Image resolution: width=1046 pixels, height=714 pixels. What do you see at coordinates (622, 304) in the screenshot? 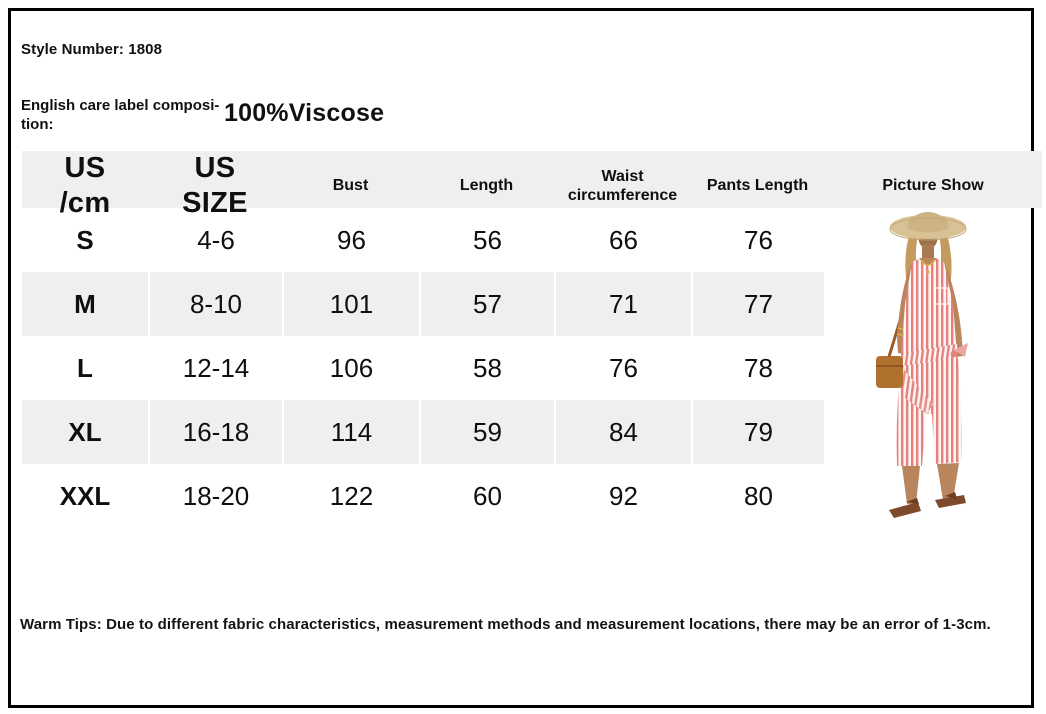
I see `cell-waist: 71` at bounding box center [622, 304].